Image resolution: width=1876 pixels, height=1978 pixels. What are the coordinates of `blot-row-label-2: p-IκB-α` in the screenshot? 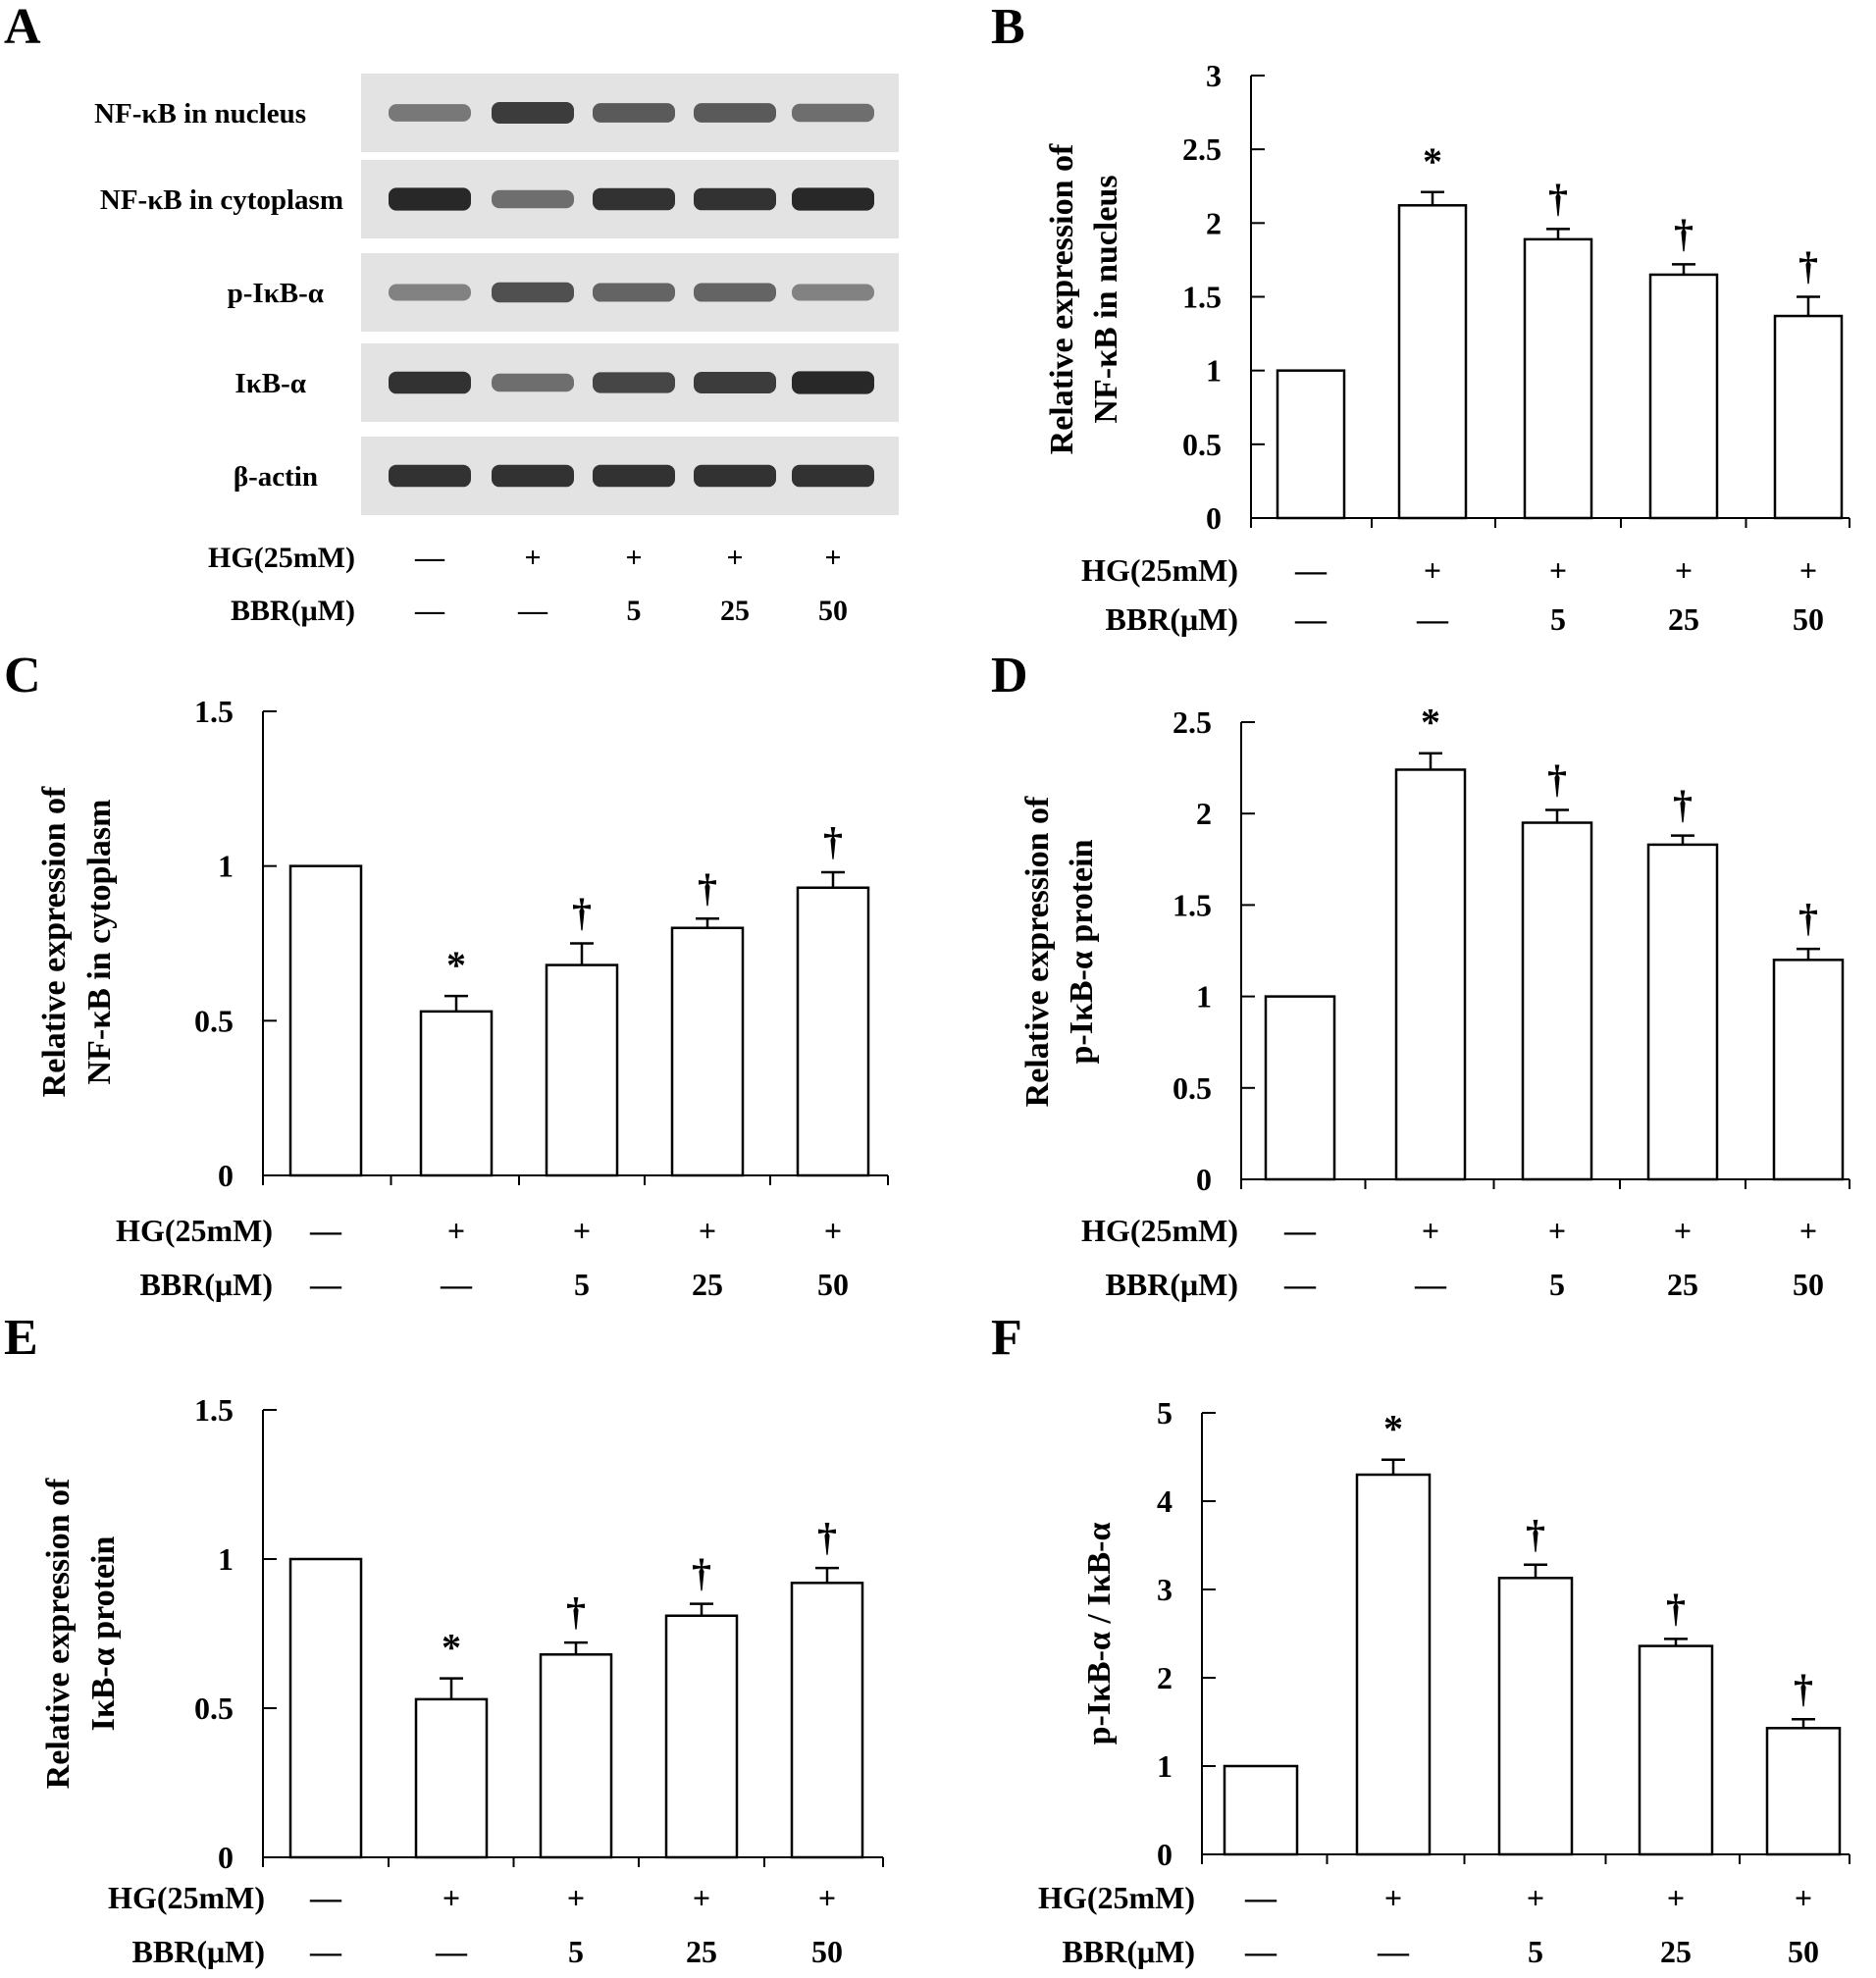 It's located at (276, 293).